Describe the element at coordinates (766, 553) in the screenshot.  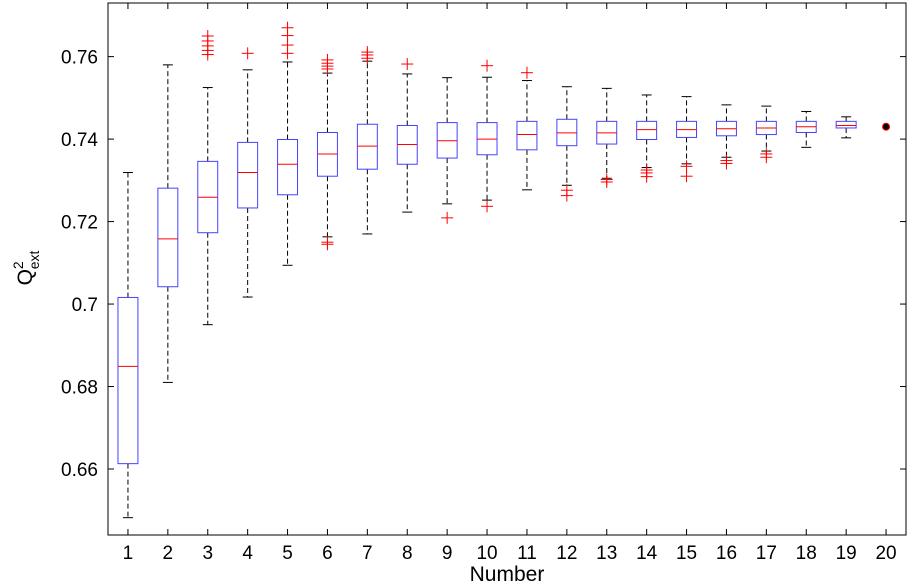
I see `x-tick-label: 17` at that location.